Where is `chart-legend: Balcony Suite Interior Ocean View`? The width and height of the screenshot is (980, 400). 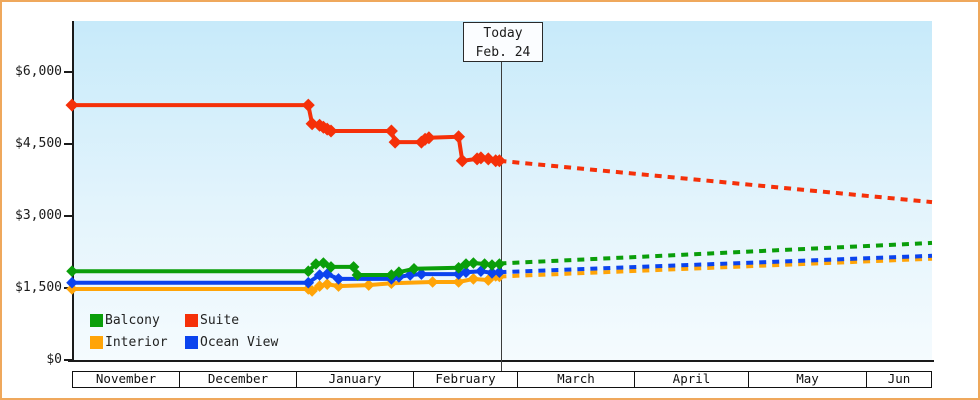 chart-legend: Balcony Suite Interior Ocean View is located at coordinates (184, 331).